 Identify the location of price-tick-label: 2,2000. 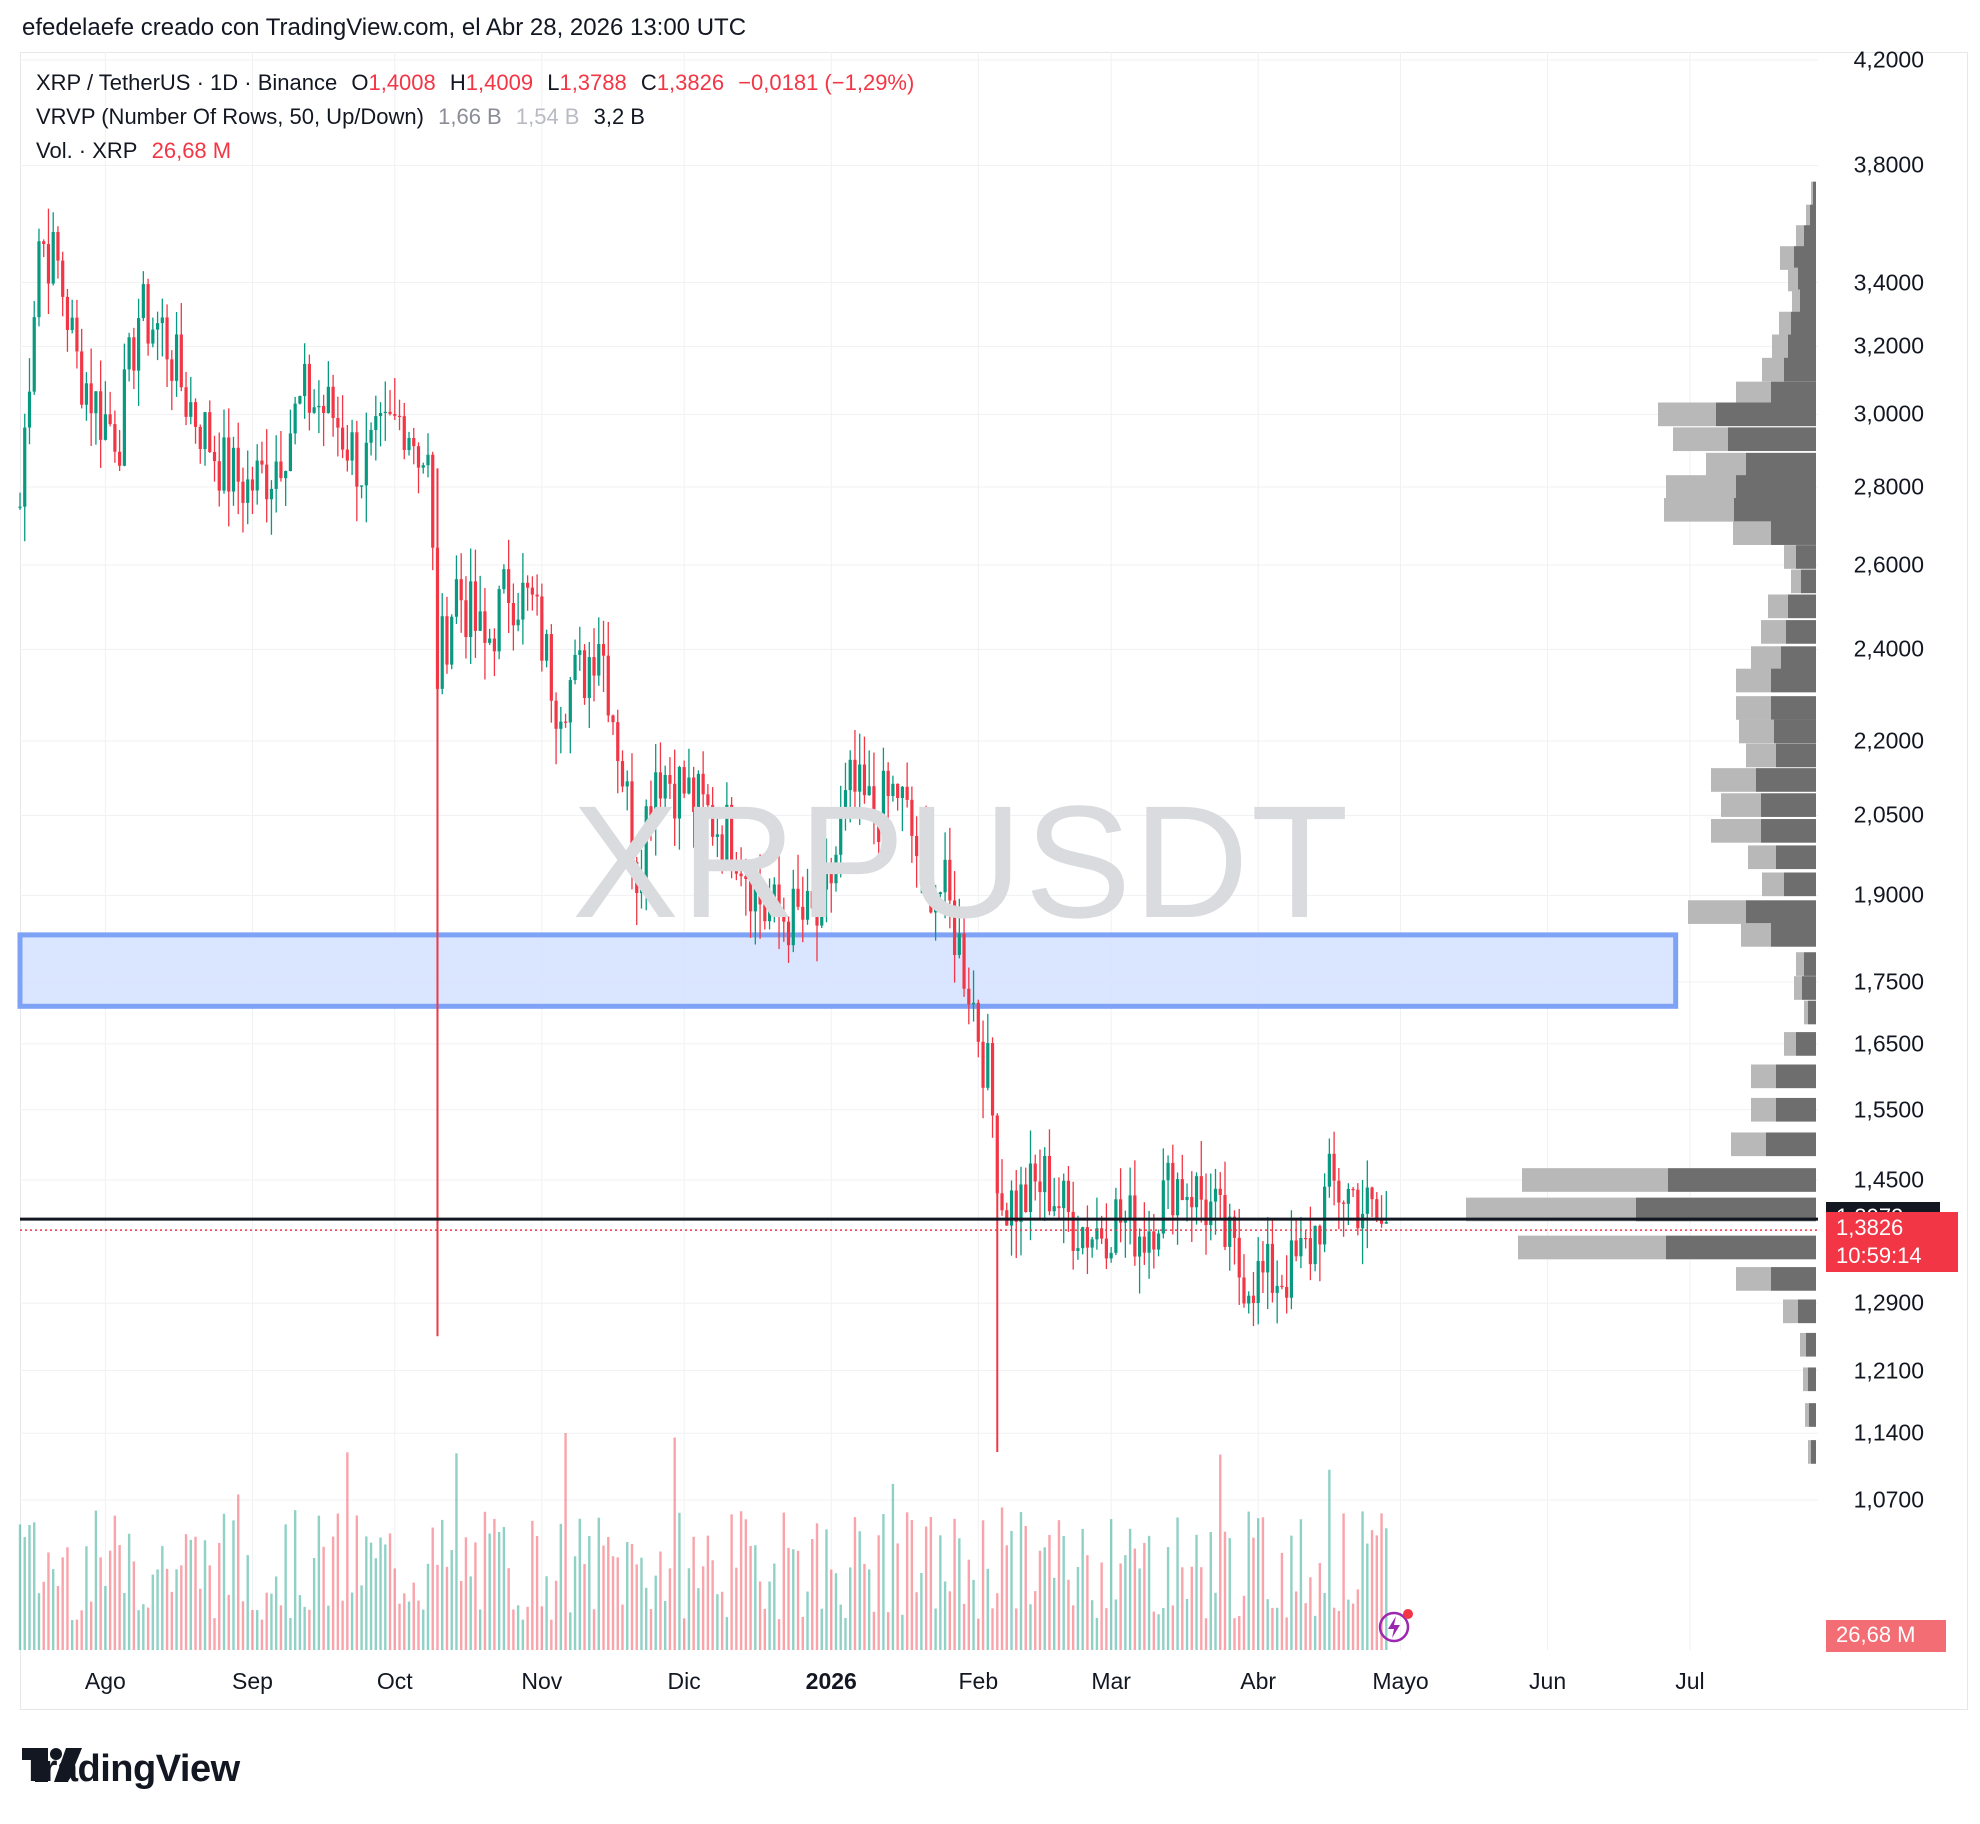
(1888, 740).